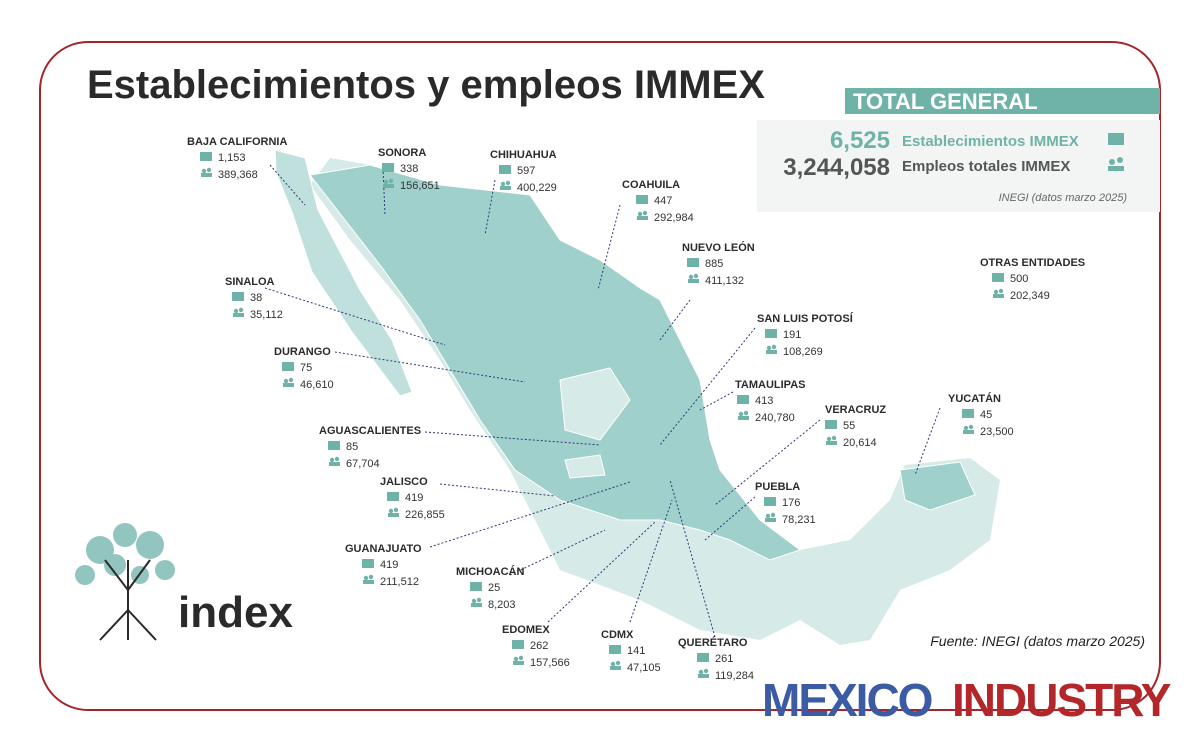 This screenshot has width=1200, height=750. What do you see at coordinates (420, 186) in the screenshot?
I see `state-employment: 156,651` at bounding box center [420, 186].